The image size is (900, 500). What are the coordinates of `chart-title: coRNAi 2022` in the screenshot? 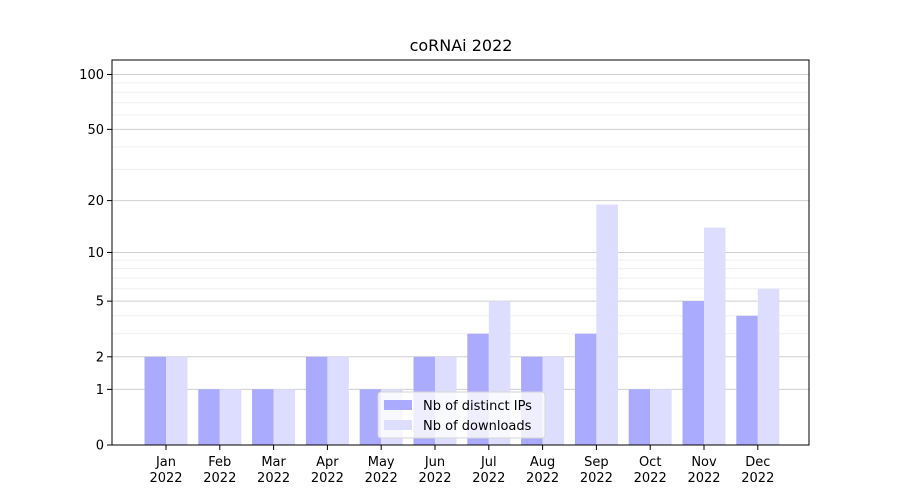 It's located at (461, 45).